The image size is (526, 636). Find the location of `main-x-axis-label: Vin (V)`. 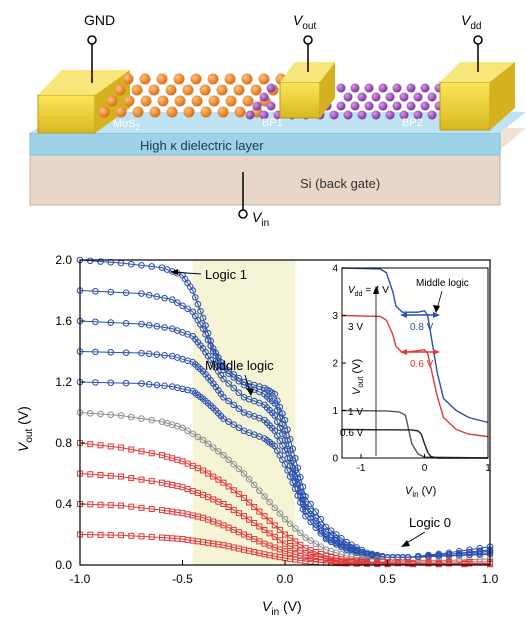

main-x-axis-label: Vin (V) is located at coordinates (282, 608).